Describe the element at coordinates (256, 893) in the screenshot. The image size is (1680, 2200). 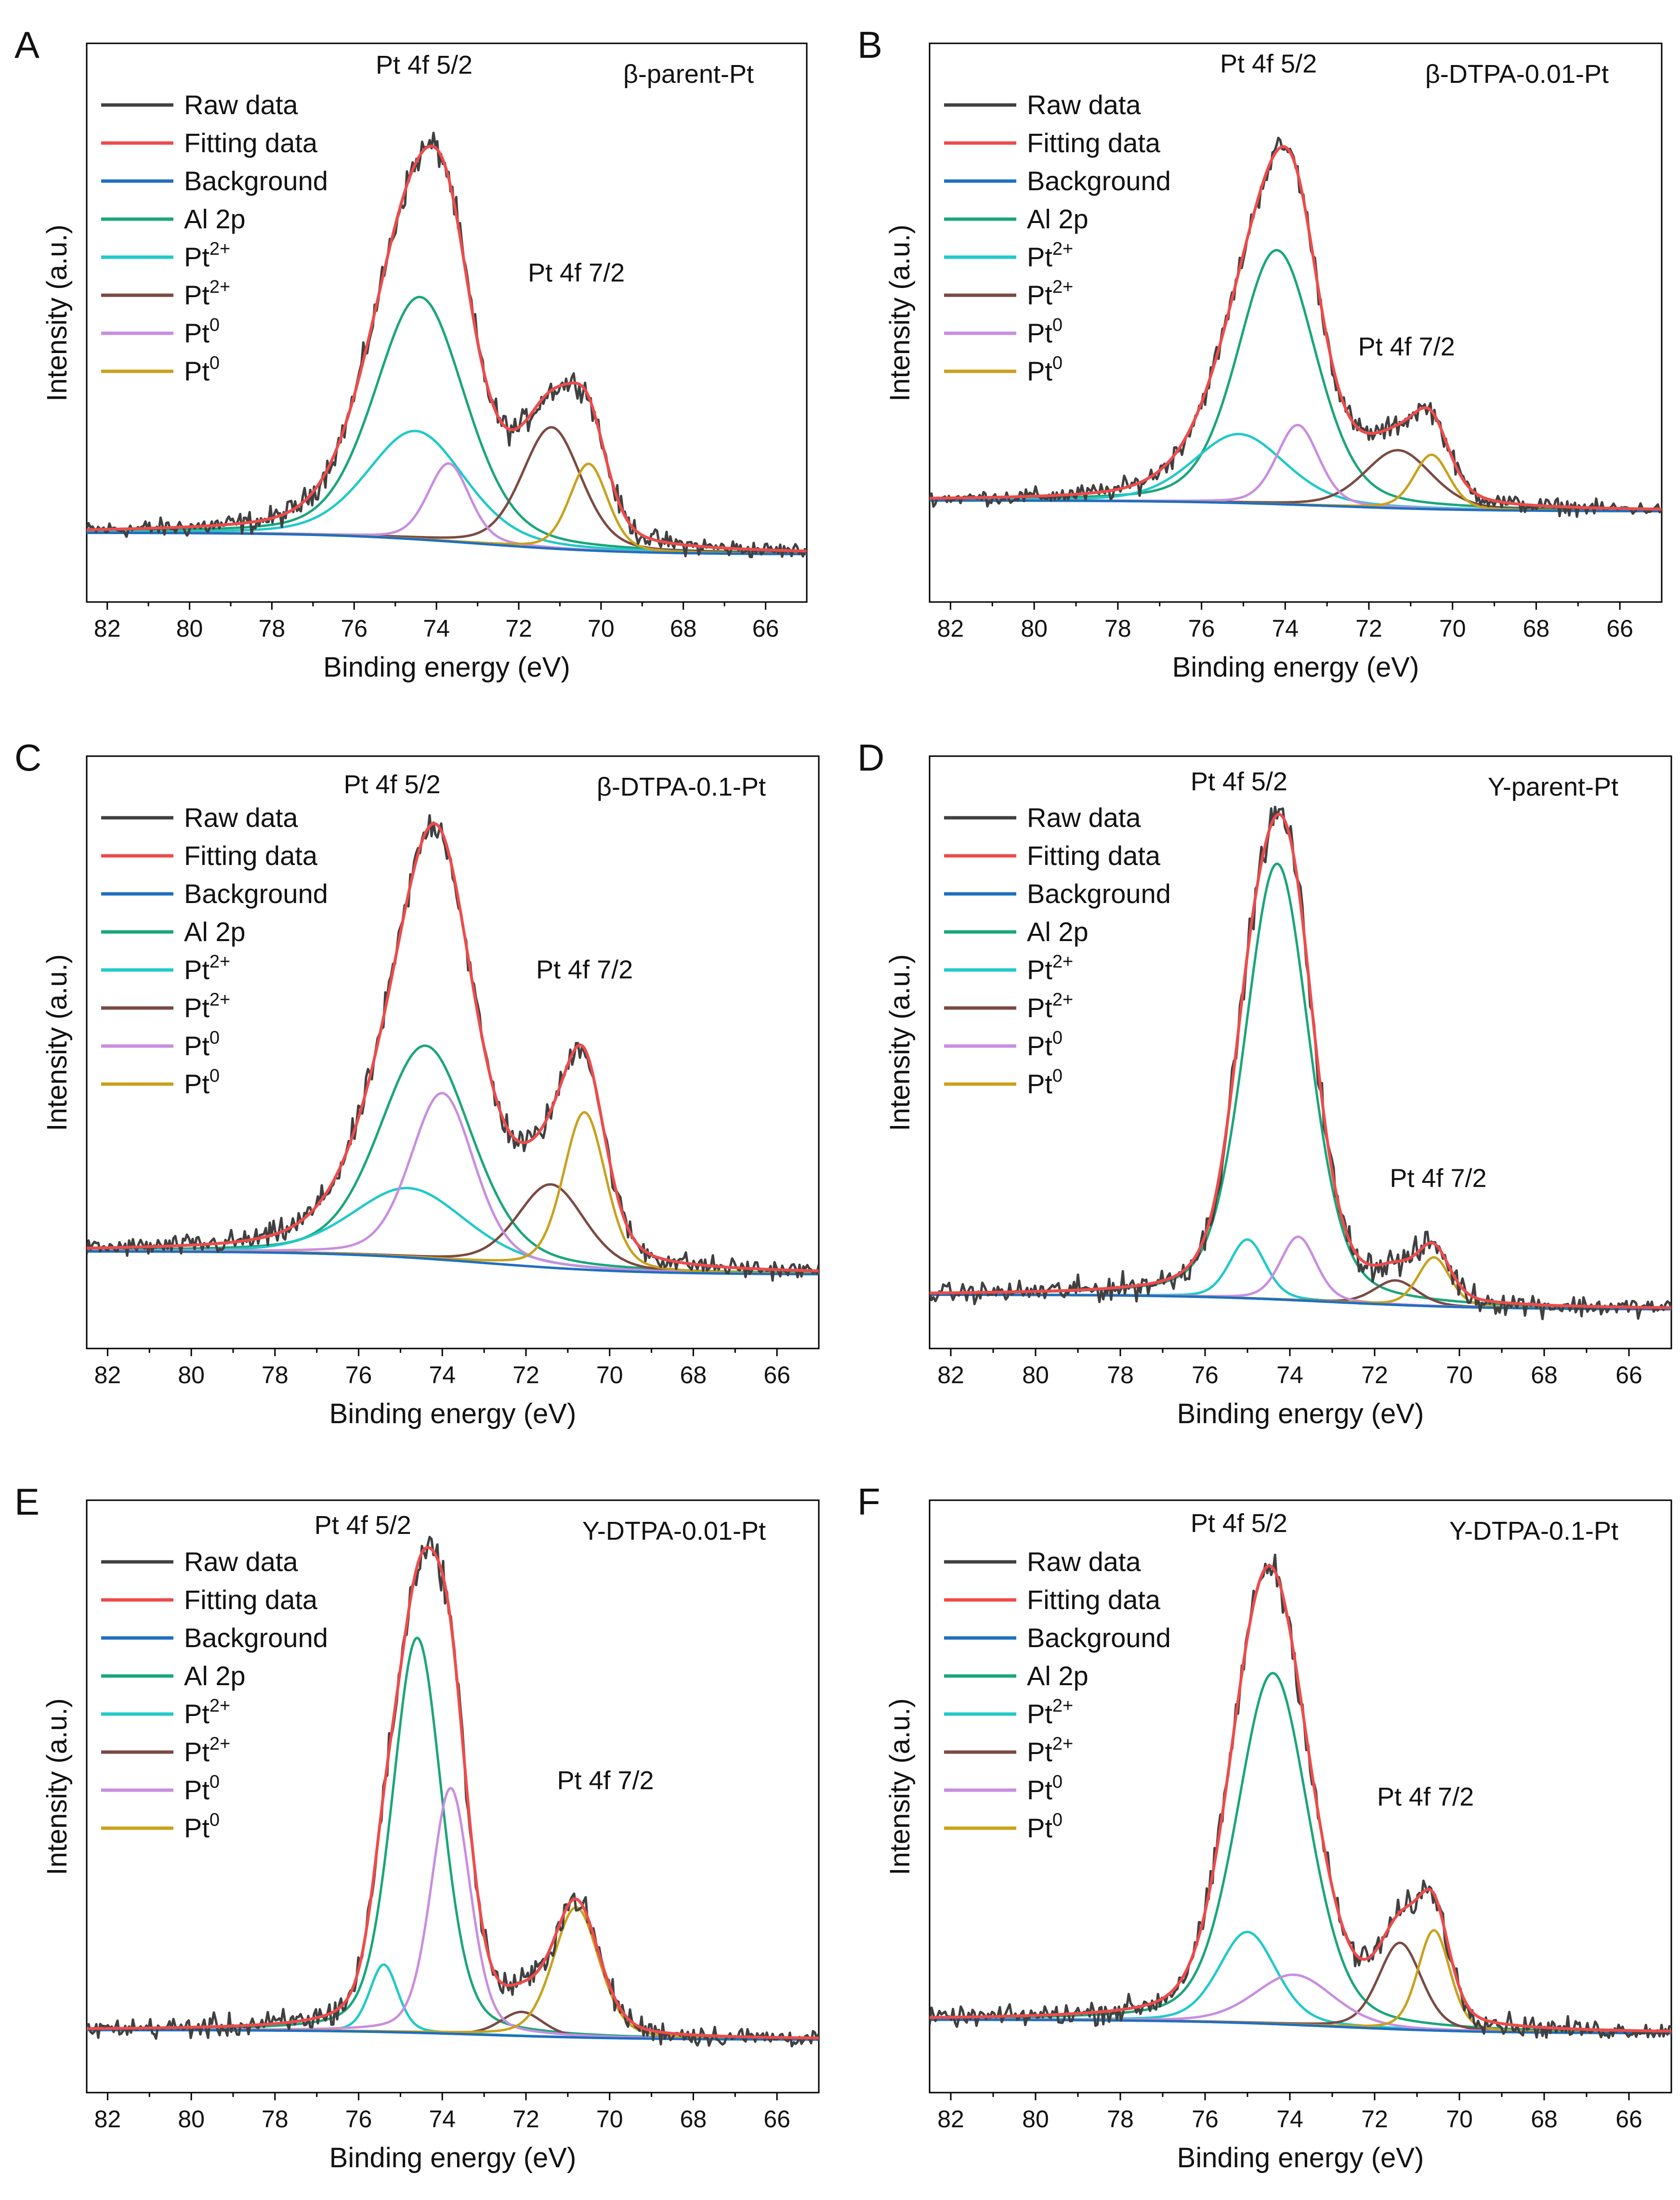
I see `legend-label: Background` at that location.